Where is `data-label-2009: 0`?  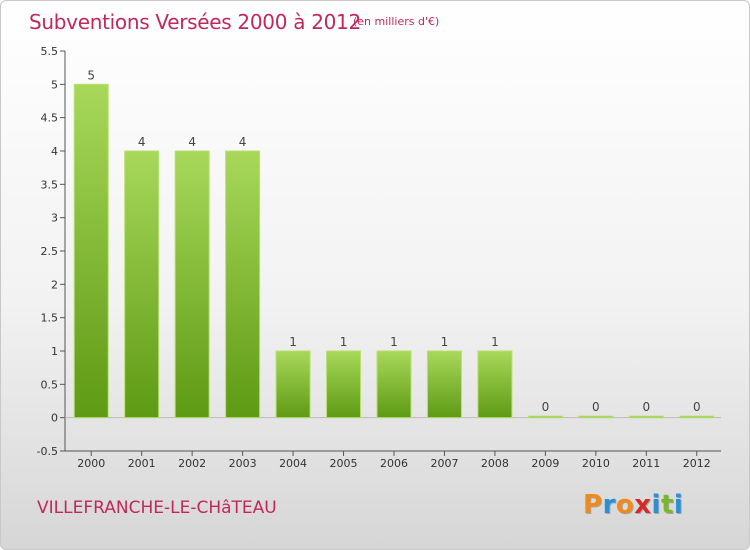 data-label-2009: 0 is located at coordinates (546, 407).